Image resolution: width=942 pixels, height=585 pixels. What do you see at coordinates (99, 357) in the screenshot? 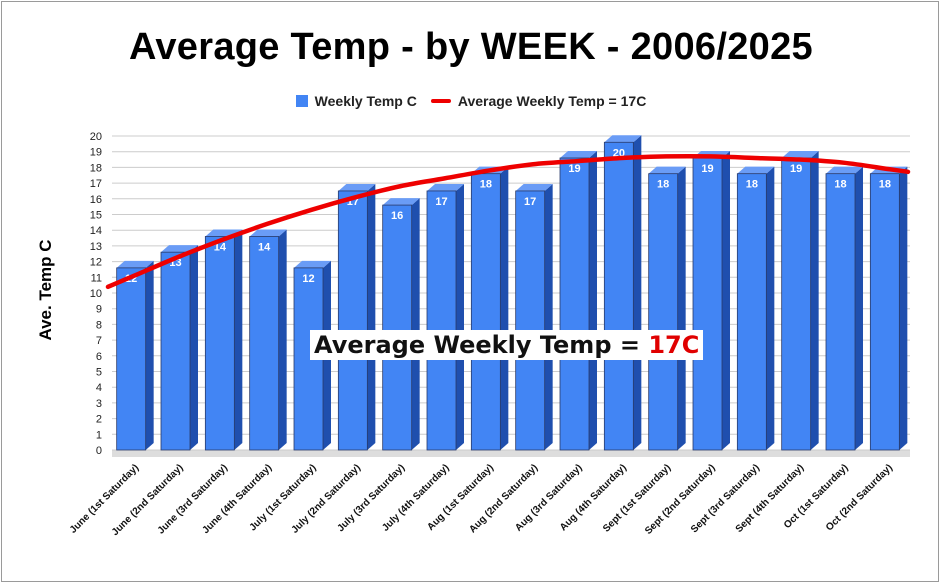
I see `y-tick-label: 6` at bounding box center [99, 357].